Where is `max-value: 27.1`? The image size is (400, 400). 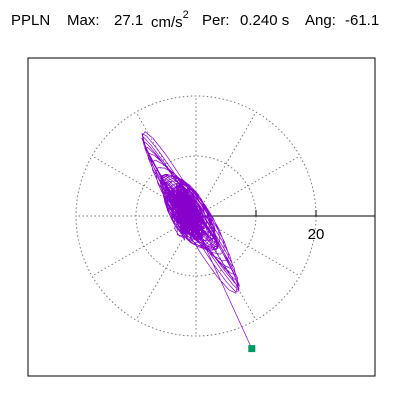
max-value: 27.1 is located at coordinates (129, 20).